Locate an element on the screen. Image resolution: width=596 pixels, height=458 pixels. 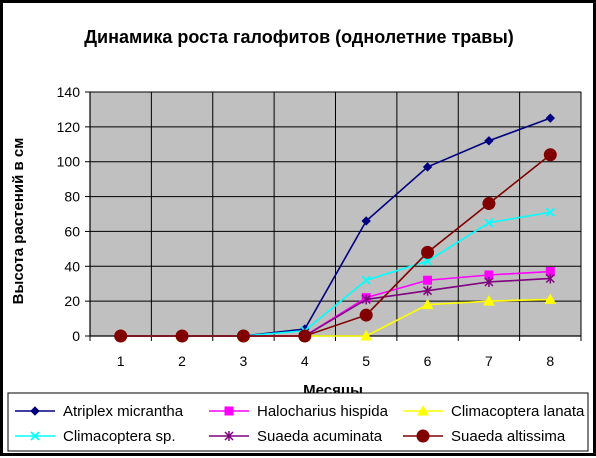
y-tick-label: 140 is located at coordinates (69, 92).